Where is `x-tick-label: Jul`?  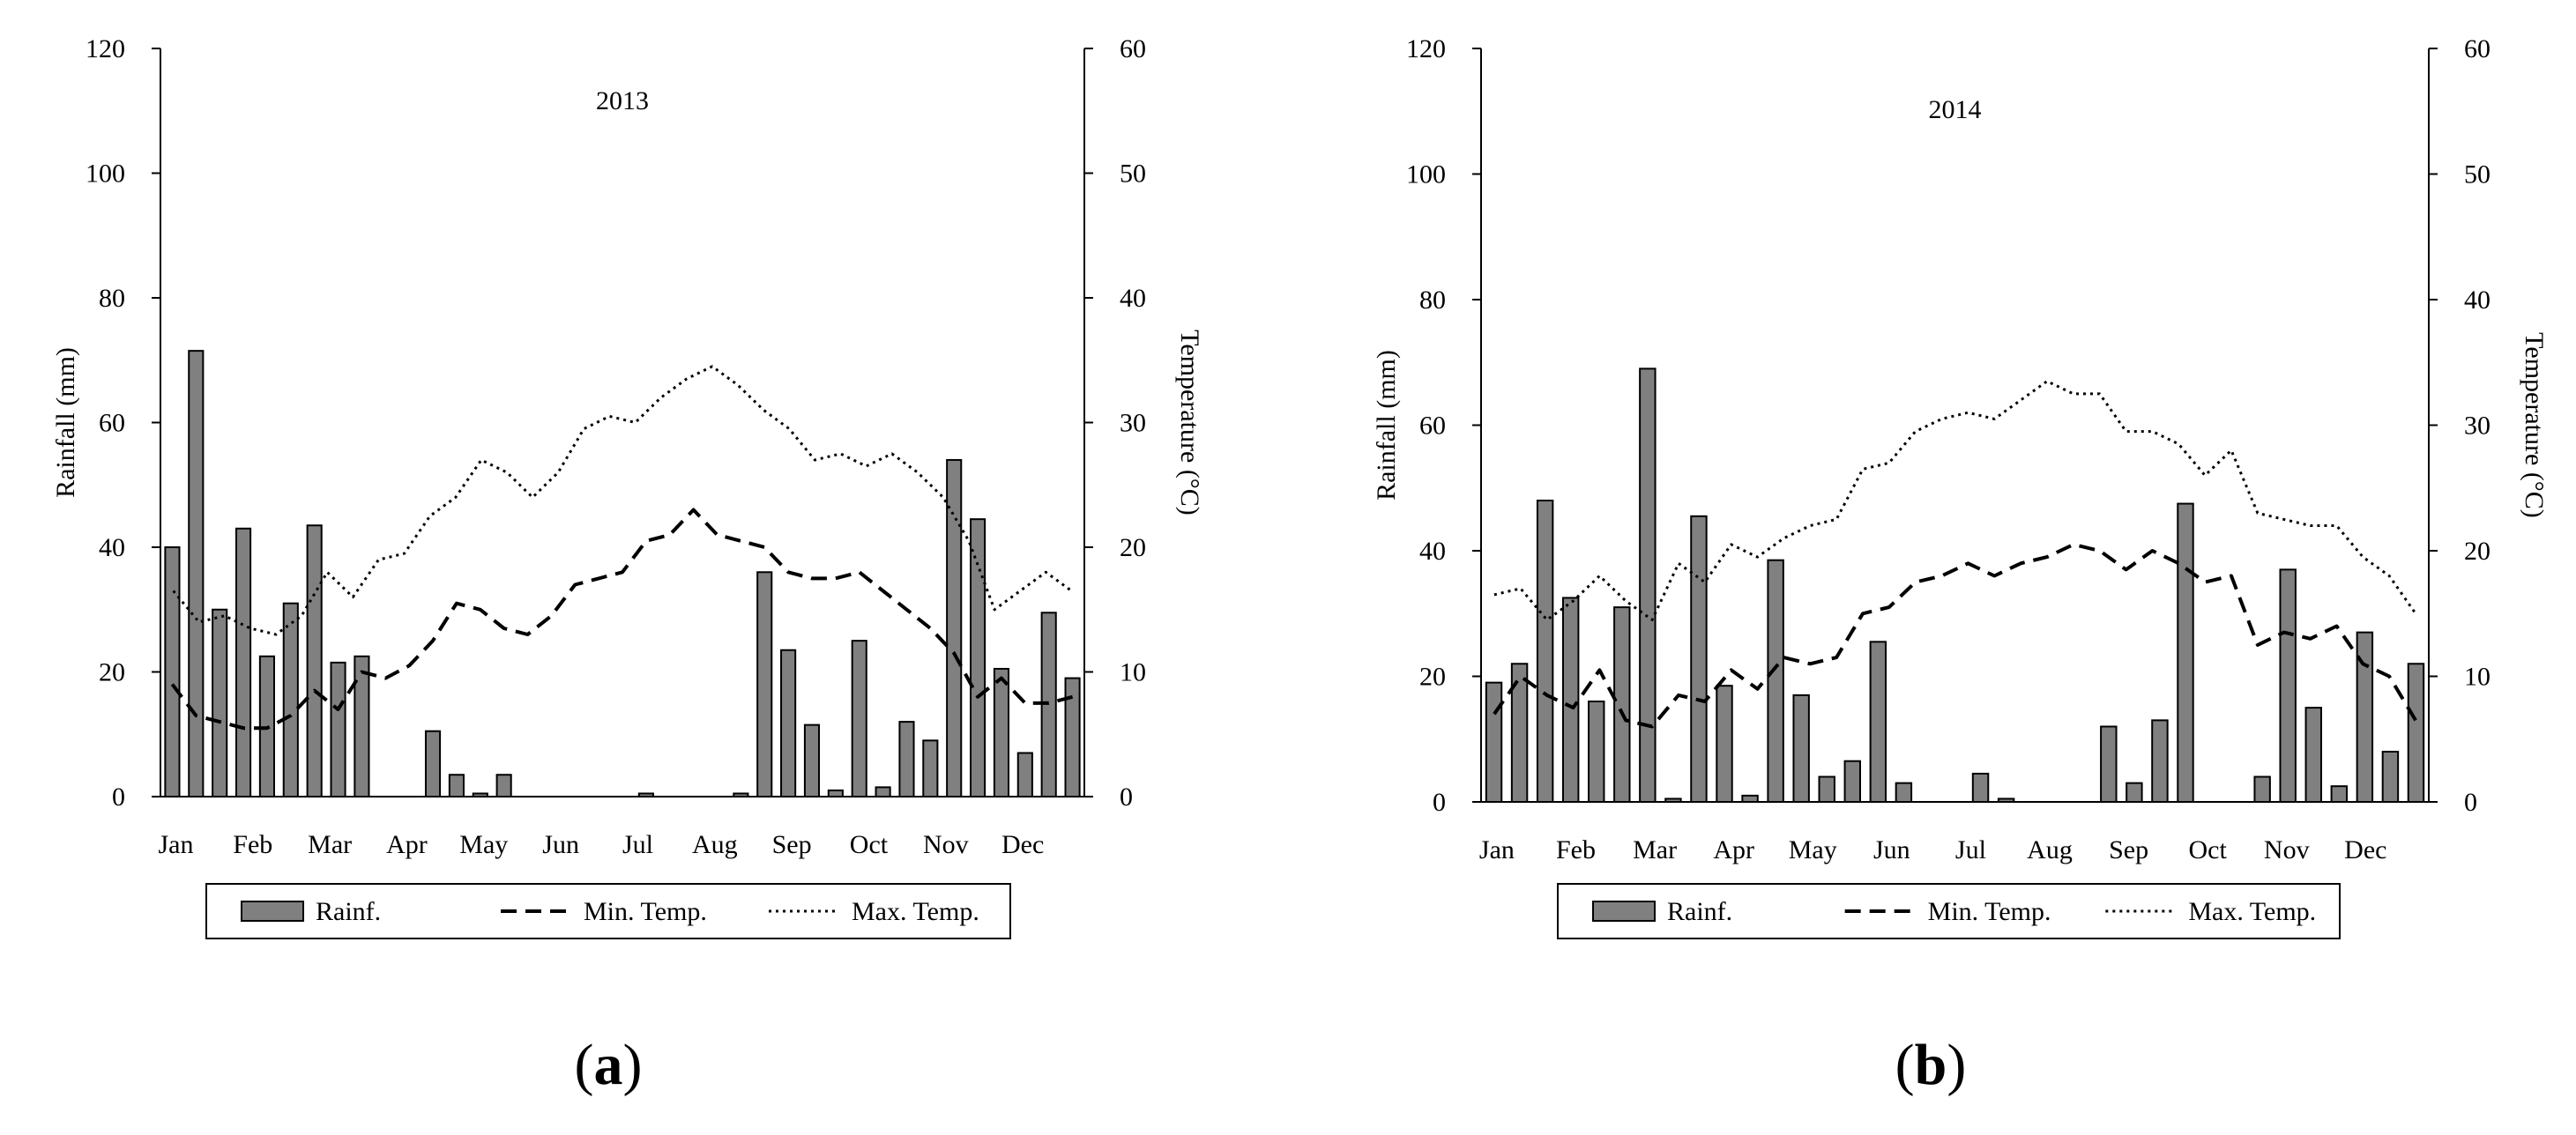 x-tick-label: Jul is located at coordinates (1970, 849).